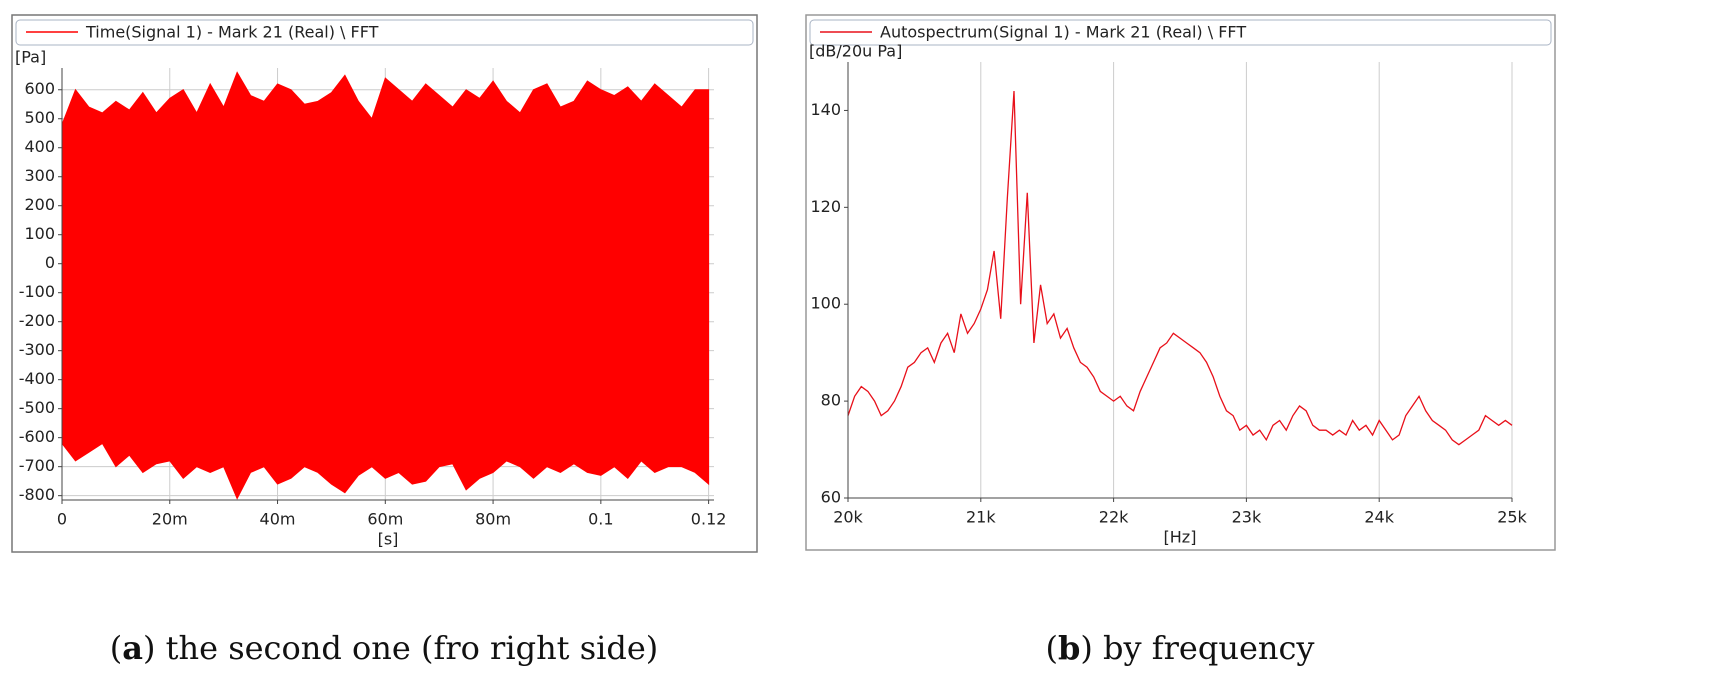 Image resolution: width=1712 pixels, height=690 pixels. What do you see at coordinates (831, 400) in the screenshot?
I see `y-tick-label: 80` at bounding box center [831, 400].